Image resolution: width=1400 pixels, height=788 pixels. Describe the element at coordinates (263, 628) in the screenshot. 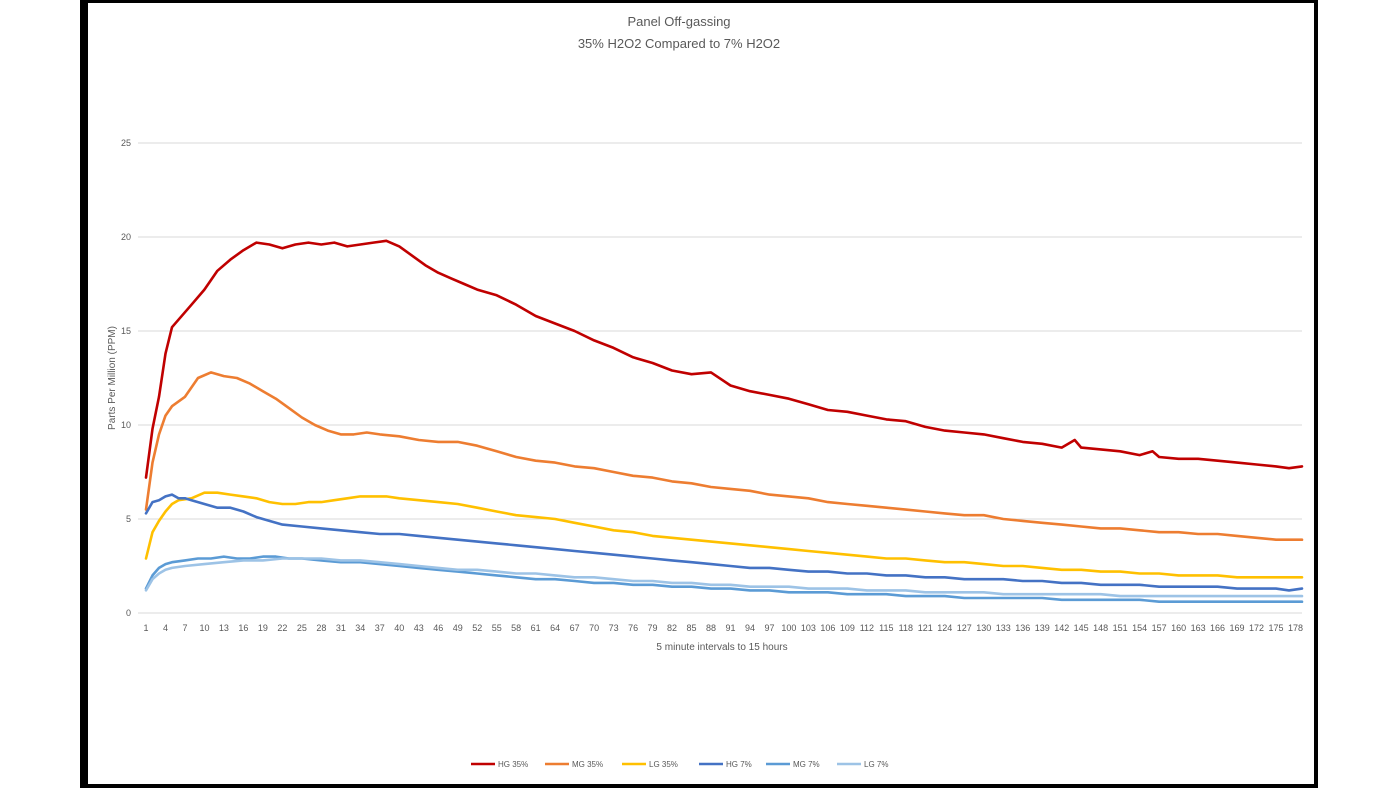

I see `x-tick-label: 19` at that location.